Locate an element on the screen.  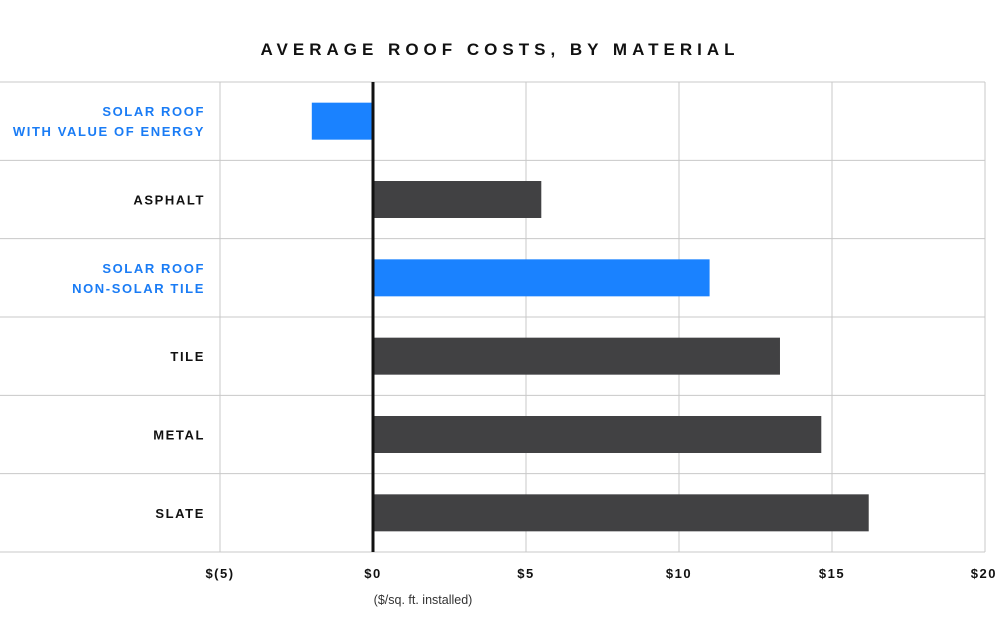
category-label: METAL is located at coordinates (179, 435).